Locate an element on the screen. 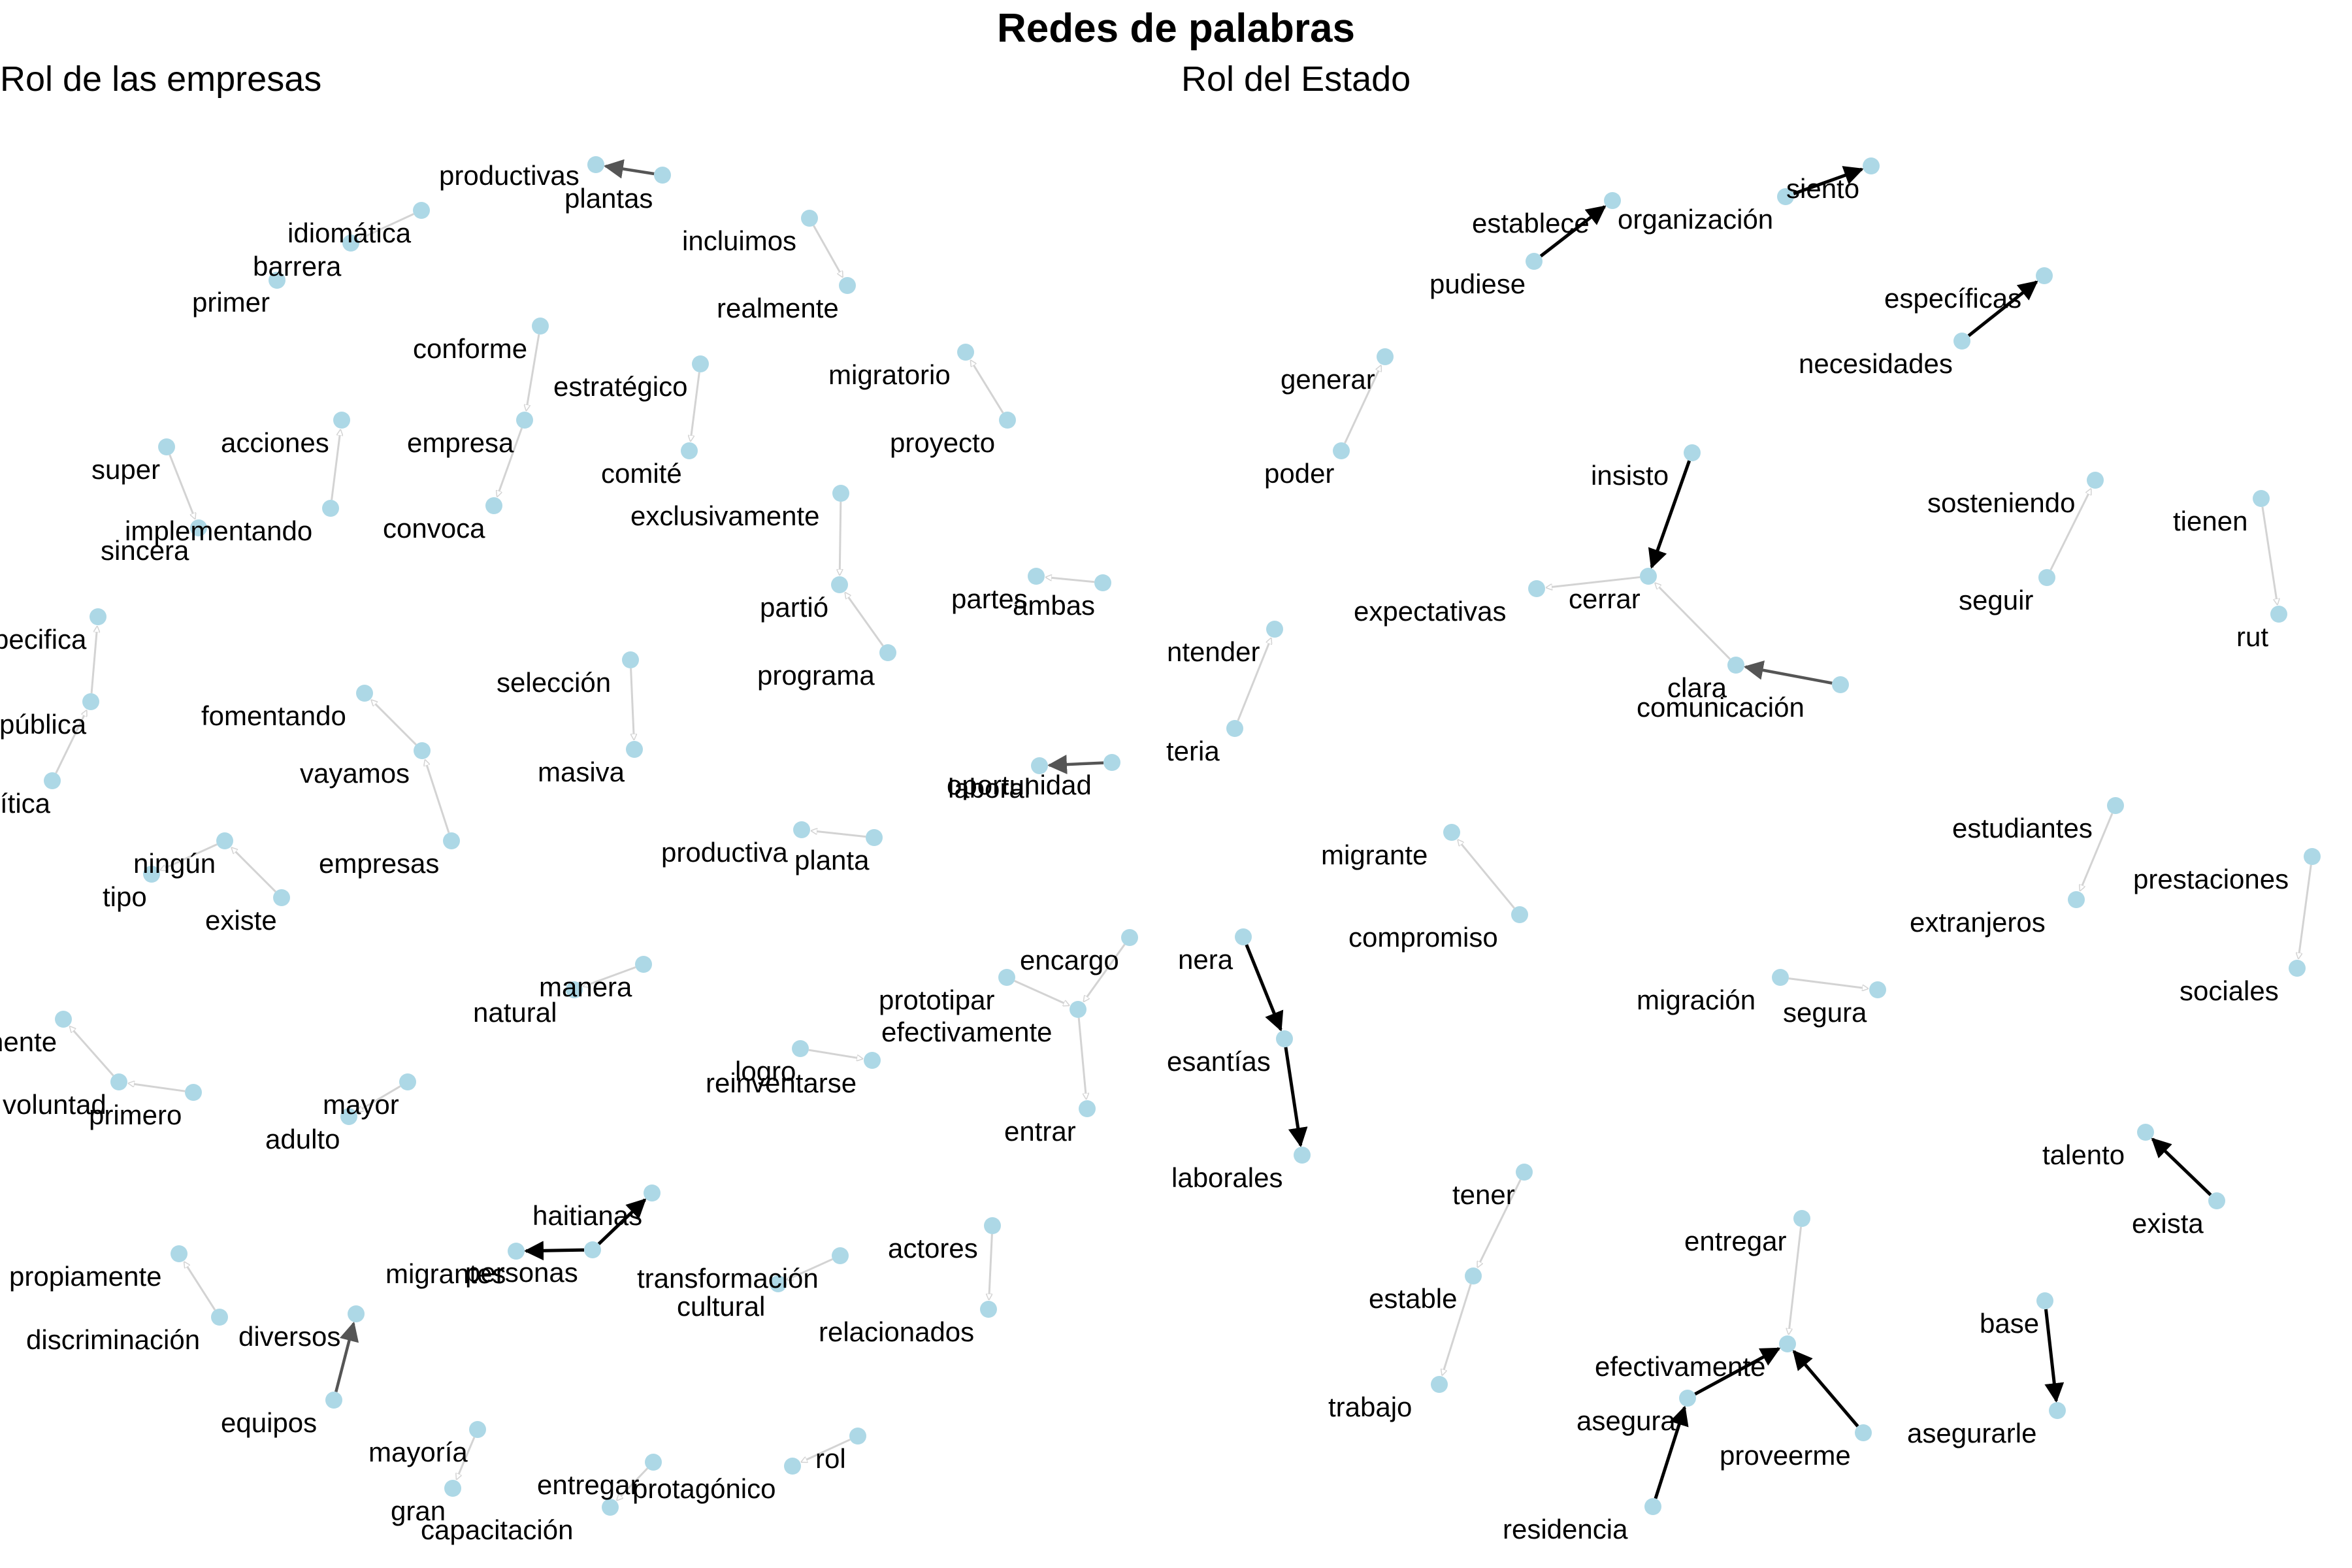  node-empresas-voluntad is located at coordinates (118, 1081).